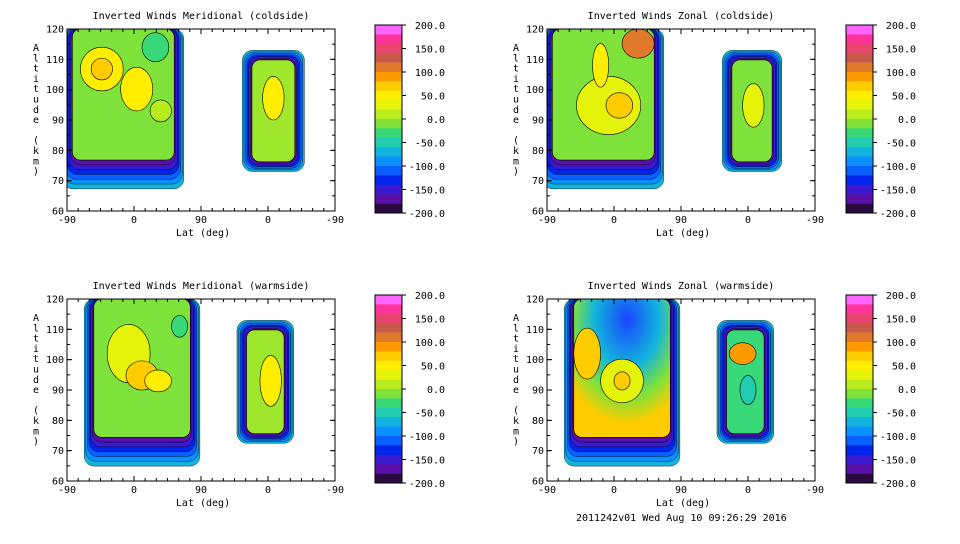  What do you see at coordinates (516, 79) in the screenshot?
I see `panel2-ylabel-char: i` at bounding box center [516, 79].